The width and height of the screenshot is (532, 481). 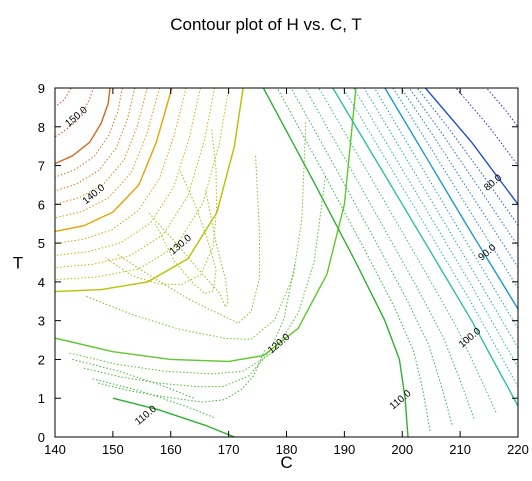 What do you see at coordinates (460, 449) in the screenshot?
I see `x-tick-label: 210` at bounding box center [460, 449].